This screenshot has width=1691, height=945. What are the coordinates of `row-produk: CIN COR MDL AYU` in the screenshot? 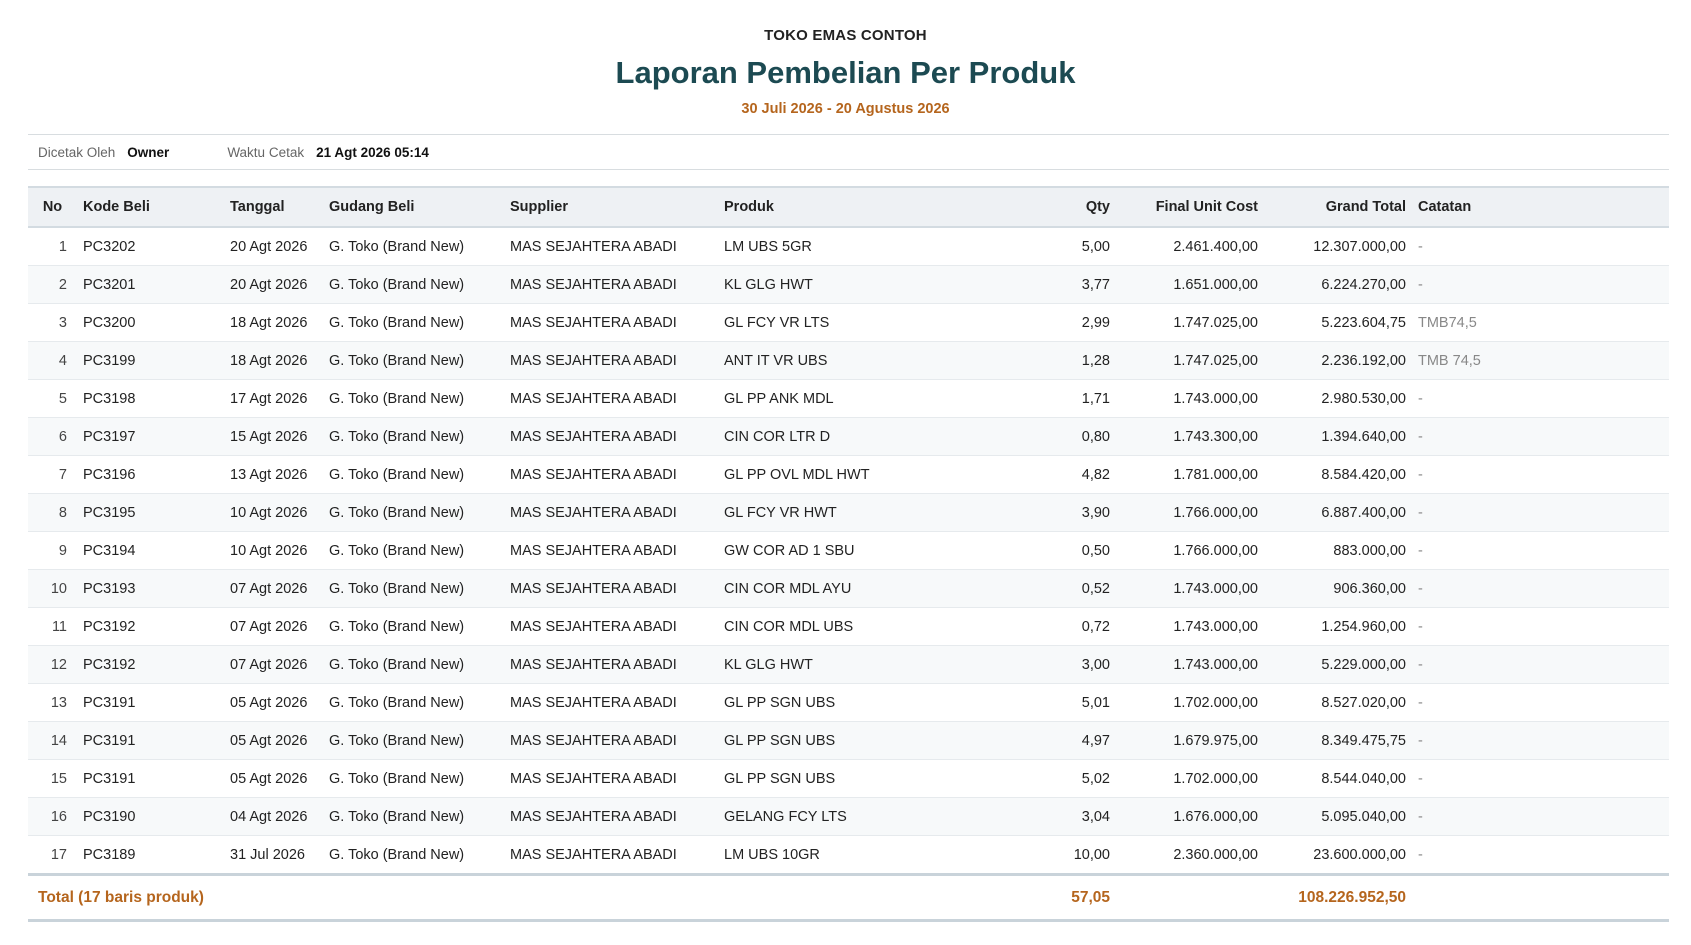 It's located at (788, 588).